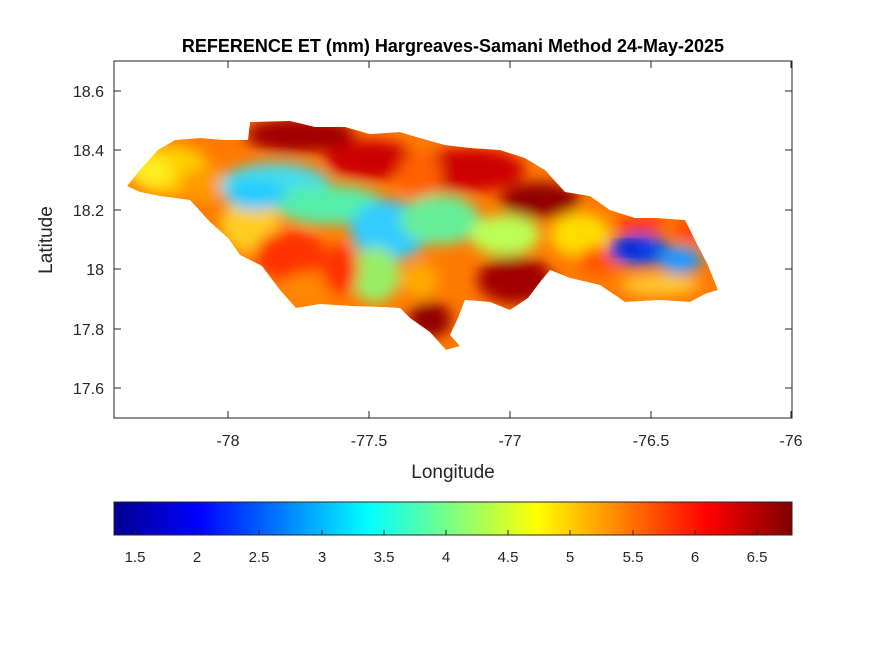  Describe the element at coordinates (227, 441) in the screenshot. I see `x-tick-label: -78` at that location.